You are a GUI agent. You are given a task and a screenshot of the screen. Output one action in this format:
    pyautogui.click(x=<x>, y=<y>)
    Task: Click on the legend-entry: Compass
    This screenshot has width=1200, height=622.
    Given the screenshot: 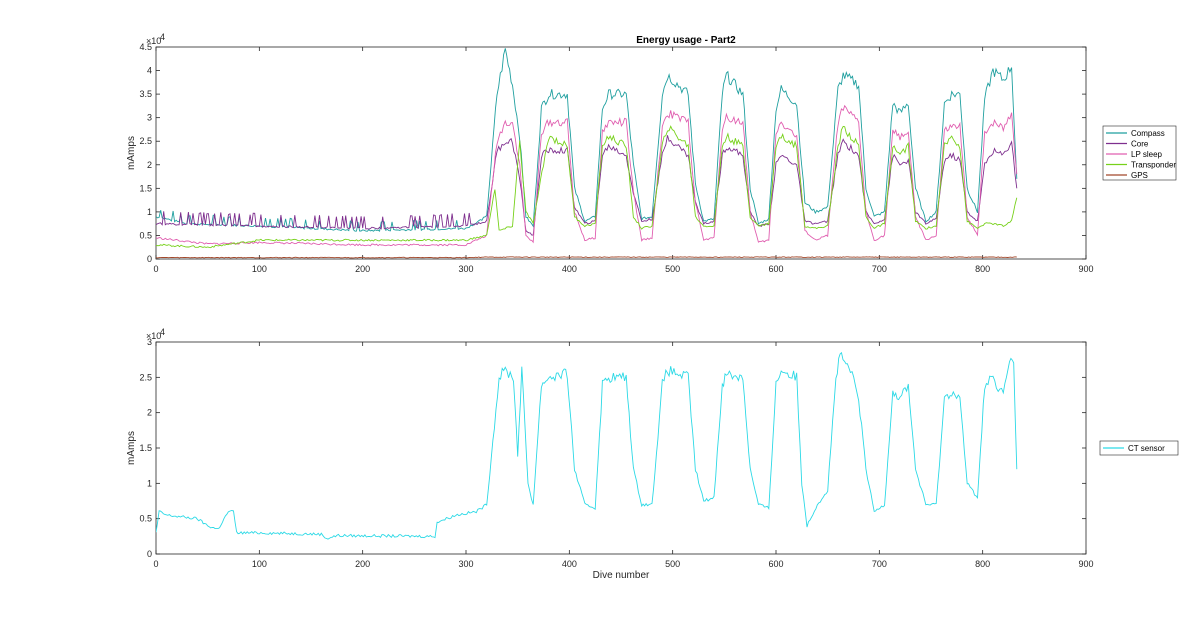 What is the action you would take?
    pyautogui.click(x=1148, y=133)
    